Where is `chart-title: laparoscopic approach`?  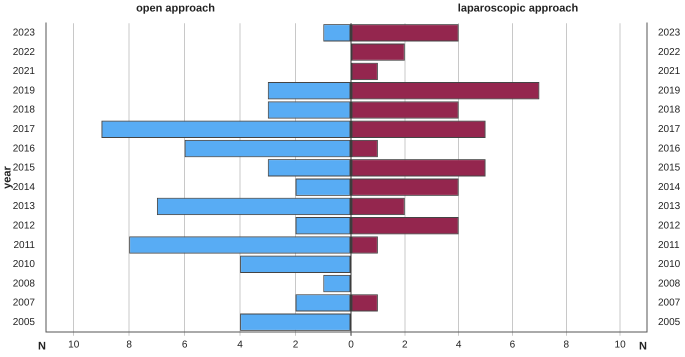
chart-title: laparoscopic approach is located at coordinates (518, 8).